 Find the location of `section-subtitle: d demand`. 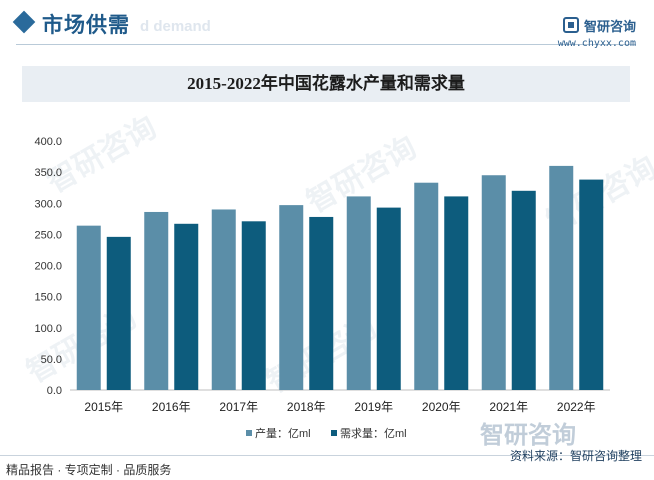

section-subtitle: d demand is located at coordinates (175, 26).